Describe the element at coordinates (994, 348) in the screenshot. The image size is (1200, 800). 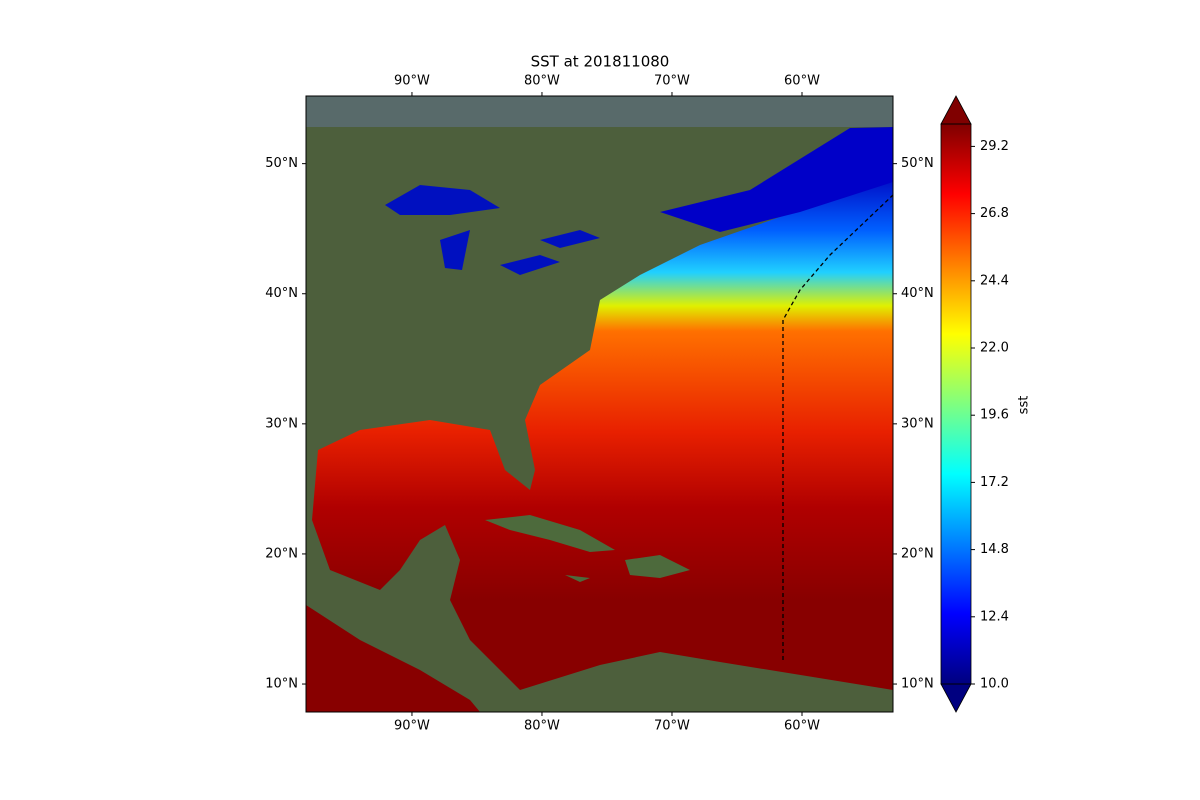
I see `colorbar-tick-label: 22.0` at that location.